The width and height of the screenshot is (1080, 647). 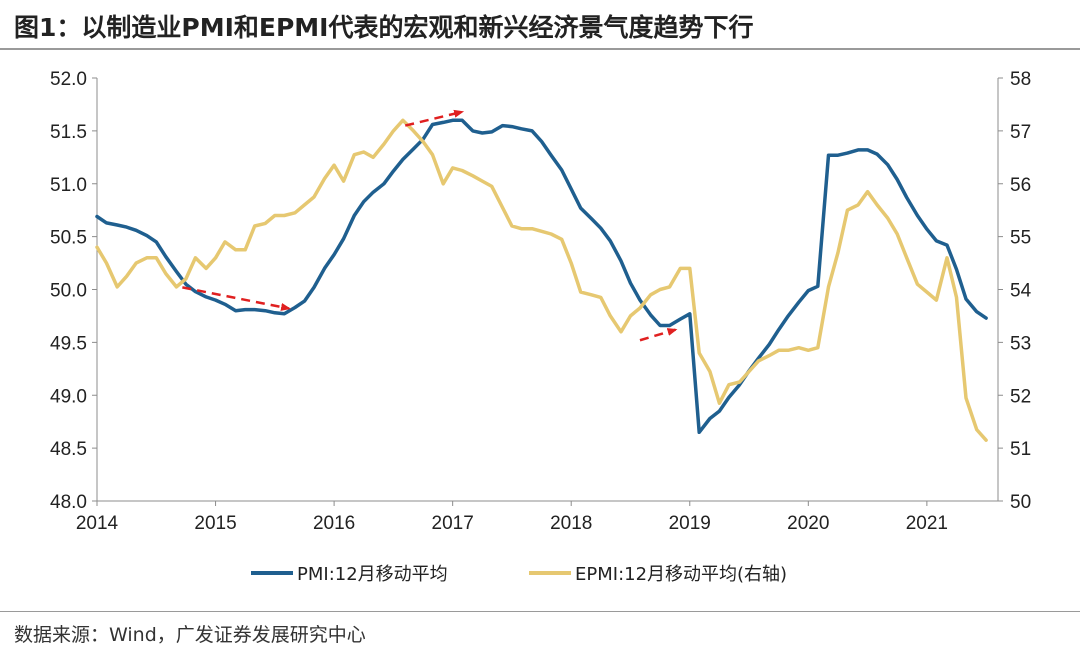 I want to click on right-tick-label: 58, so click(x=1020, y=79).